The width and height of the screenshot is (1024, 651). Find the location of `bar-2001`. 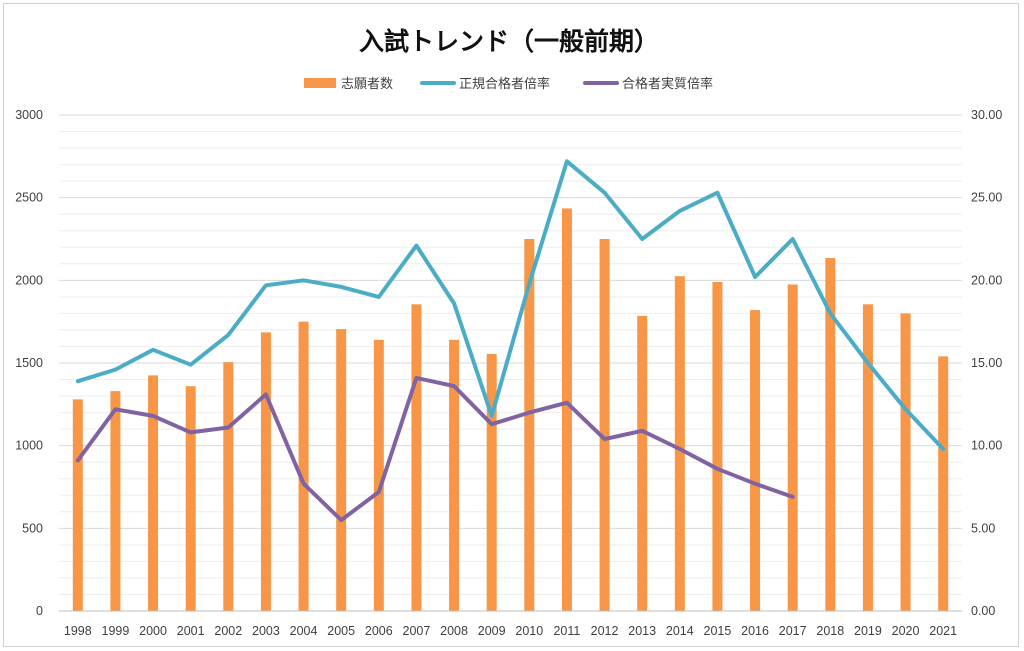

bar-2001 is located at coordinates (190, 498).